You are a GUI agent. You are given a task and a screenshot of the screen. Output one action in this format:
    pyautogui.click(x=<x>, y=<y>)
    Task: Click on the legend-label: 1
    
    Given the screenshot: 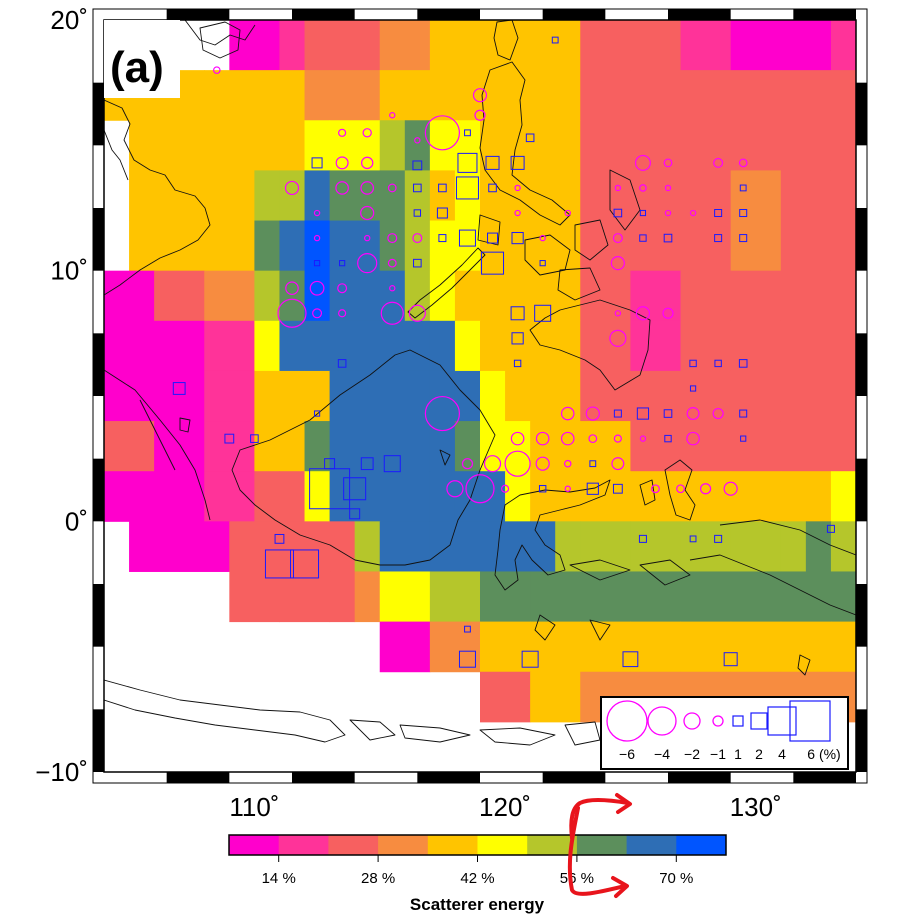 What is the action you would take?
    pyautogui.click(x=738, y=754)
    